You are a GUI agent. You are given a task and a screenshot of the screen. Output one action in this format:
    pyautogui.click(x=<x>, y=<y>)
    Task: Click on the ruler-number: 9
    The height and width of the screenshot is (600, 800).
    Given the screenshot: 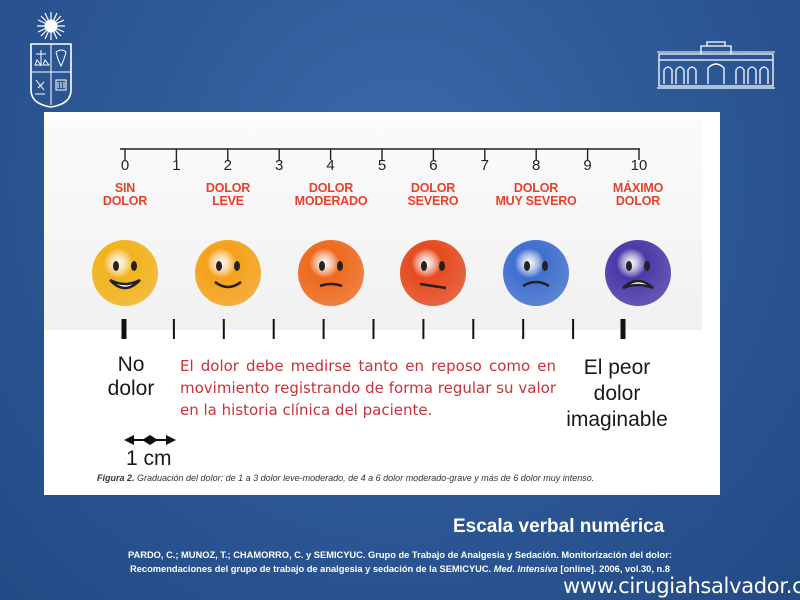 What is the action you would take?
    pyautogui.click(x=587, y=165)
    